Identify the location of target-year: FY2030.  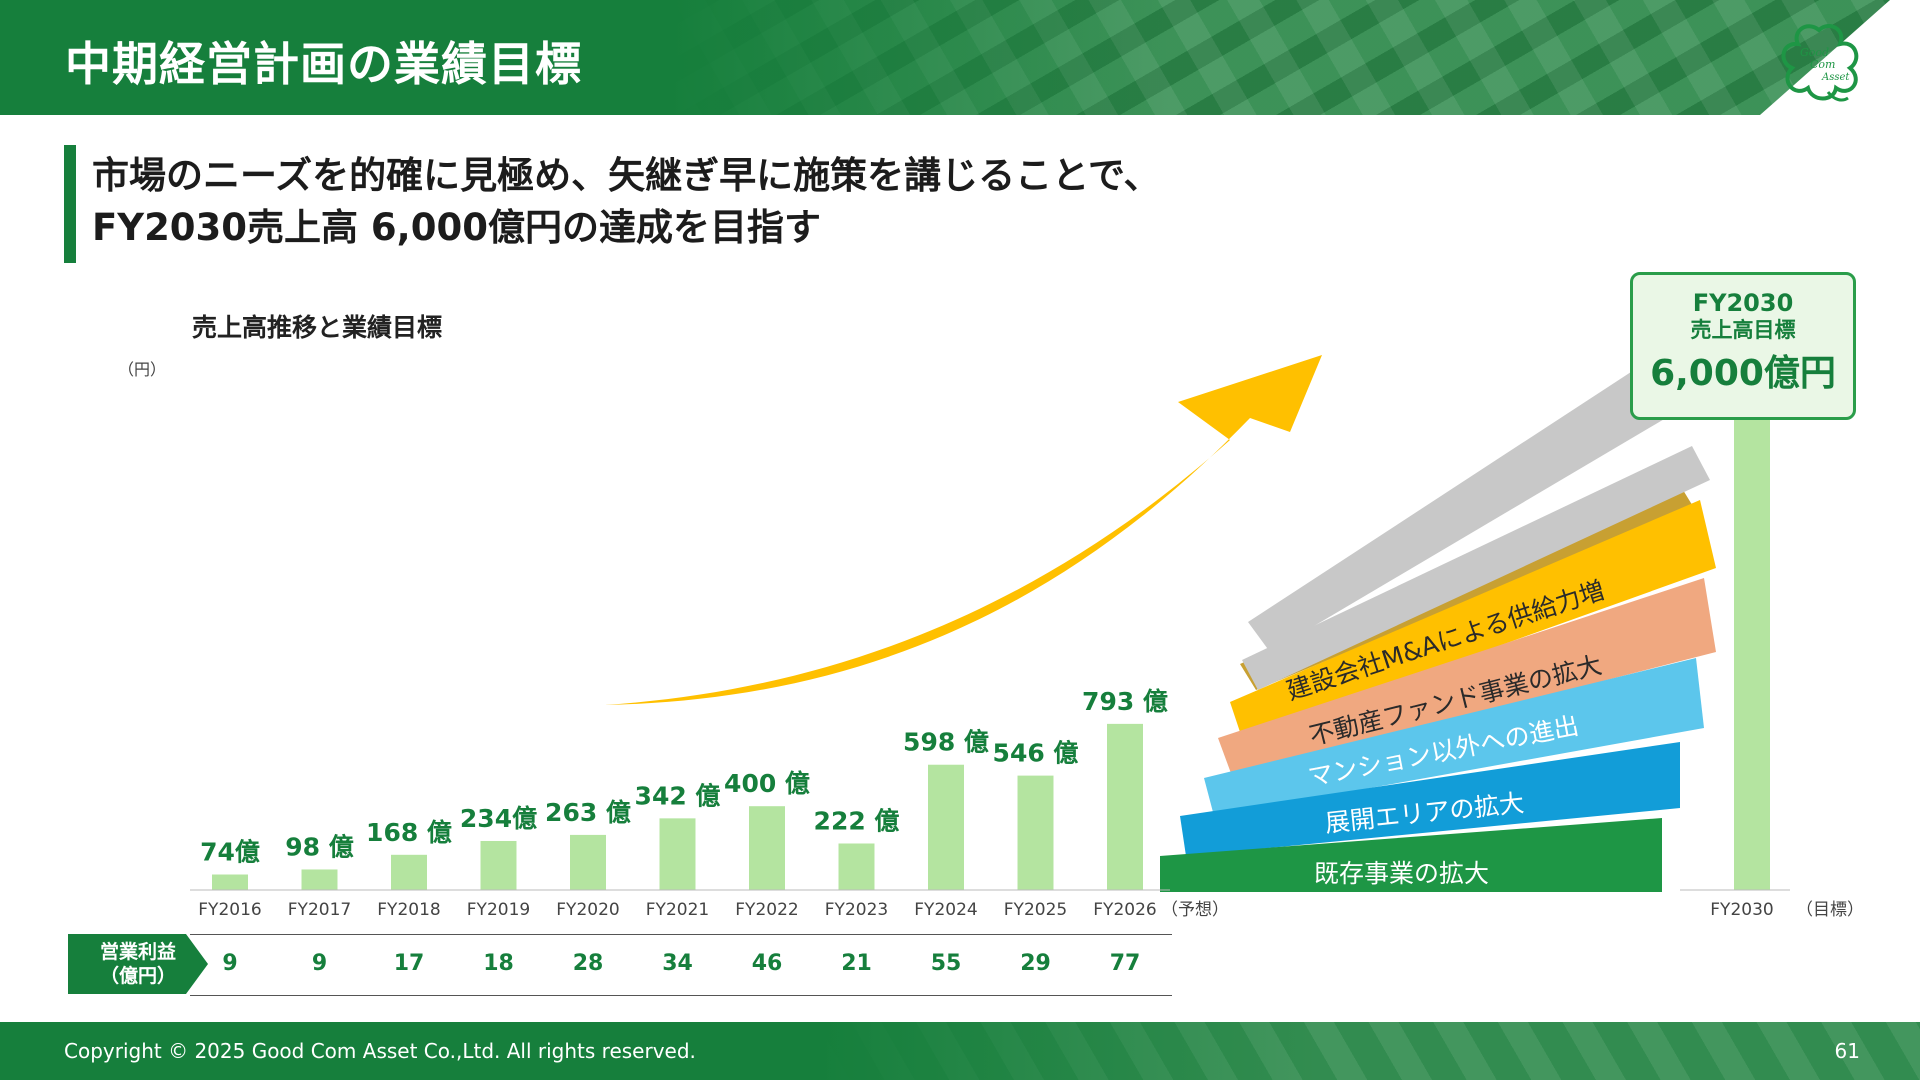
(1743, 303).